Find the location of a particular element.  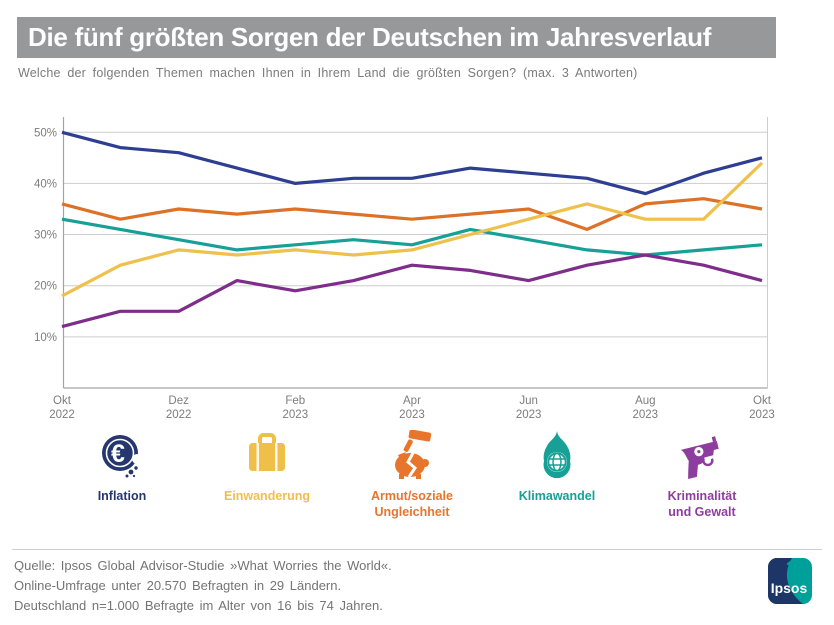

svg-text: 50% is located at coordinates (45, 133).